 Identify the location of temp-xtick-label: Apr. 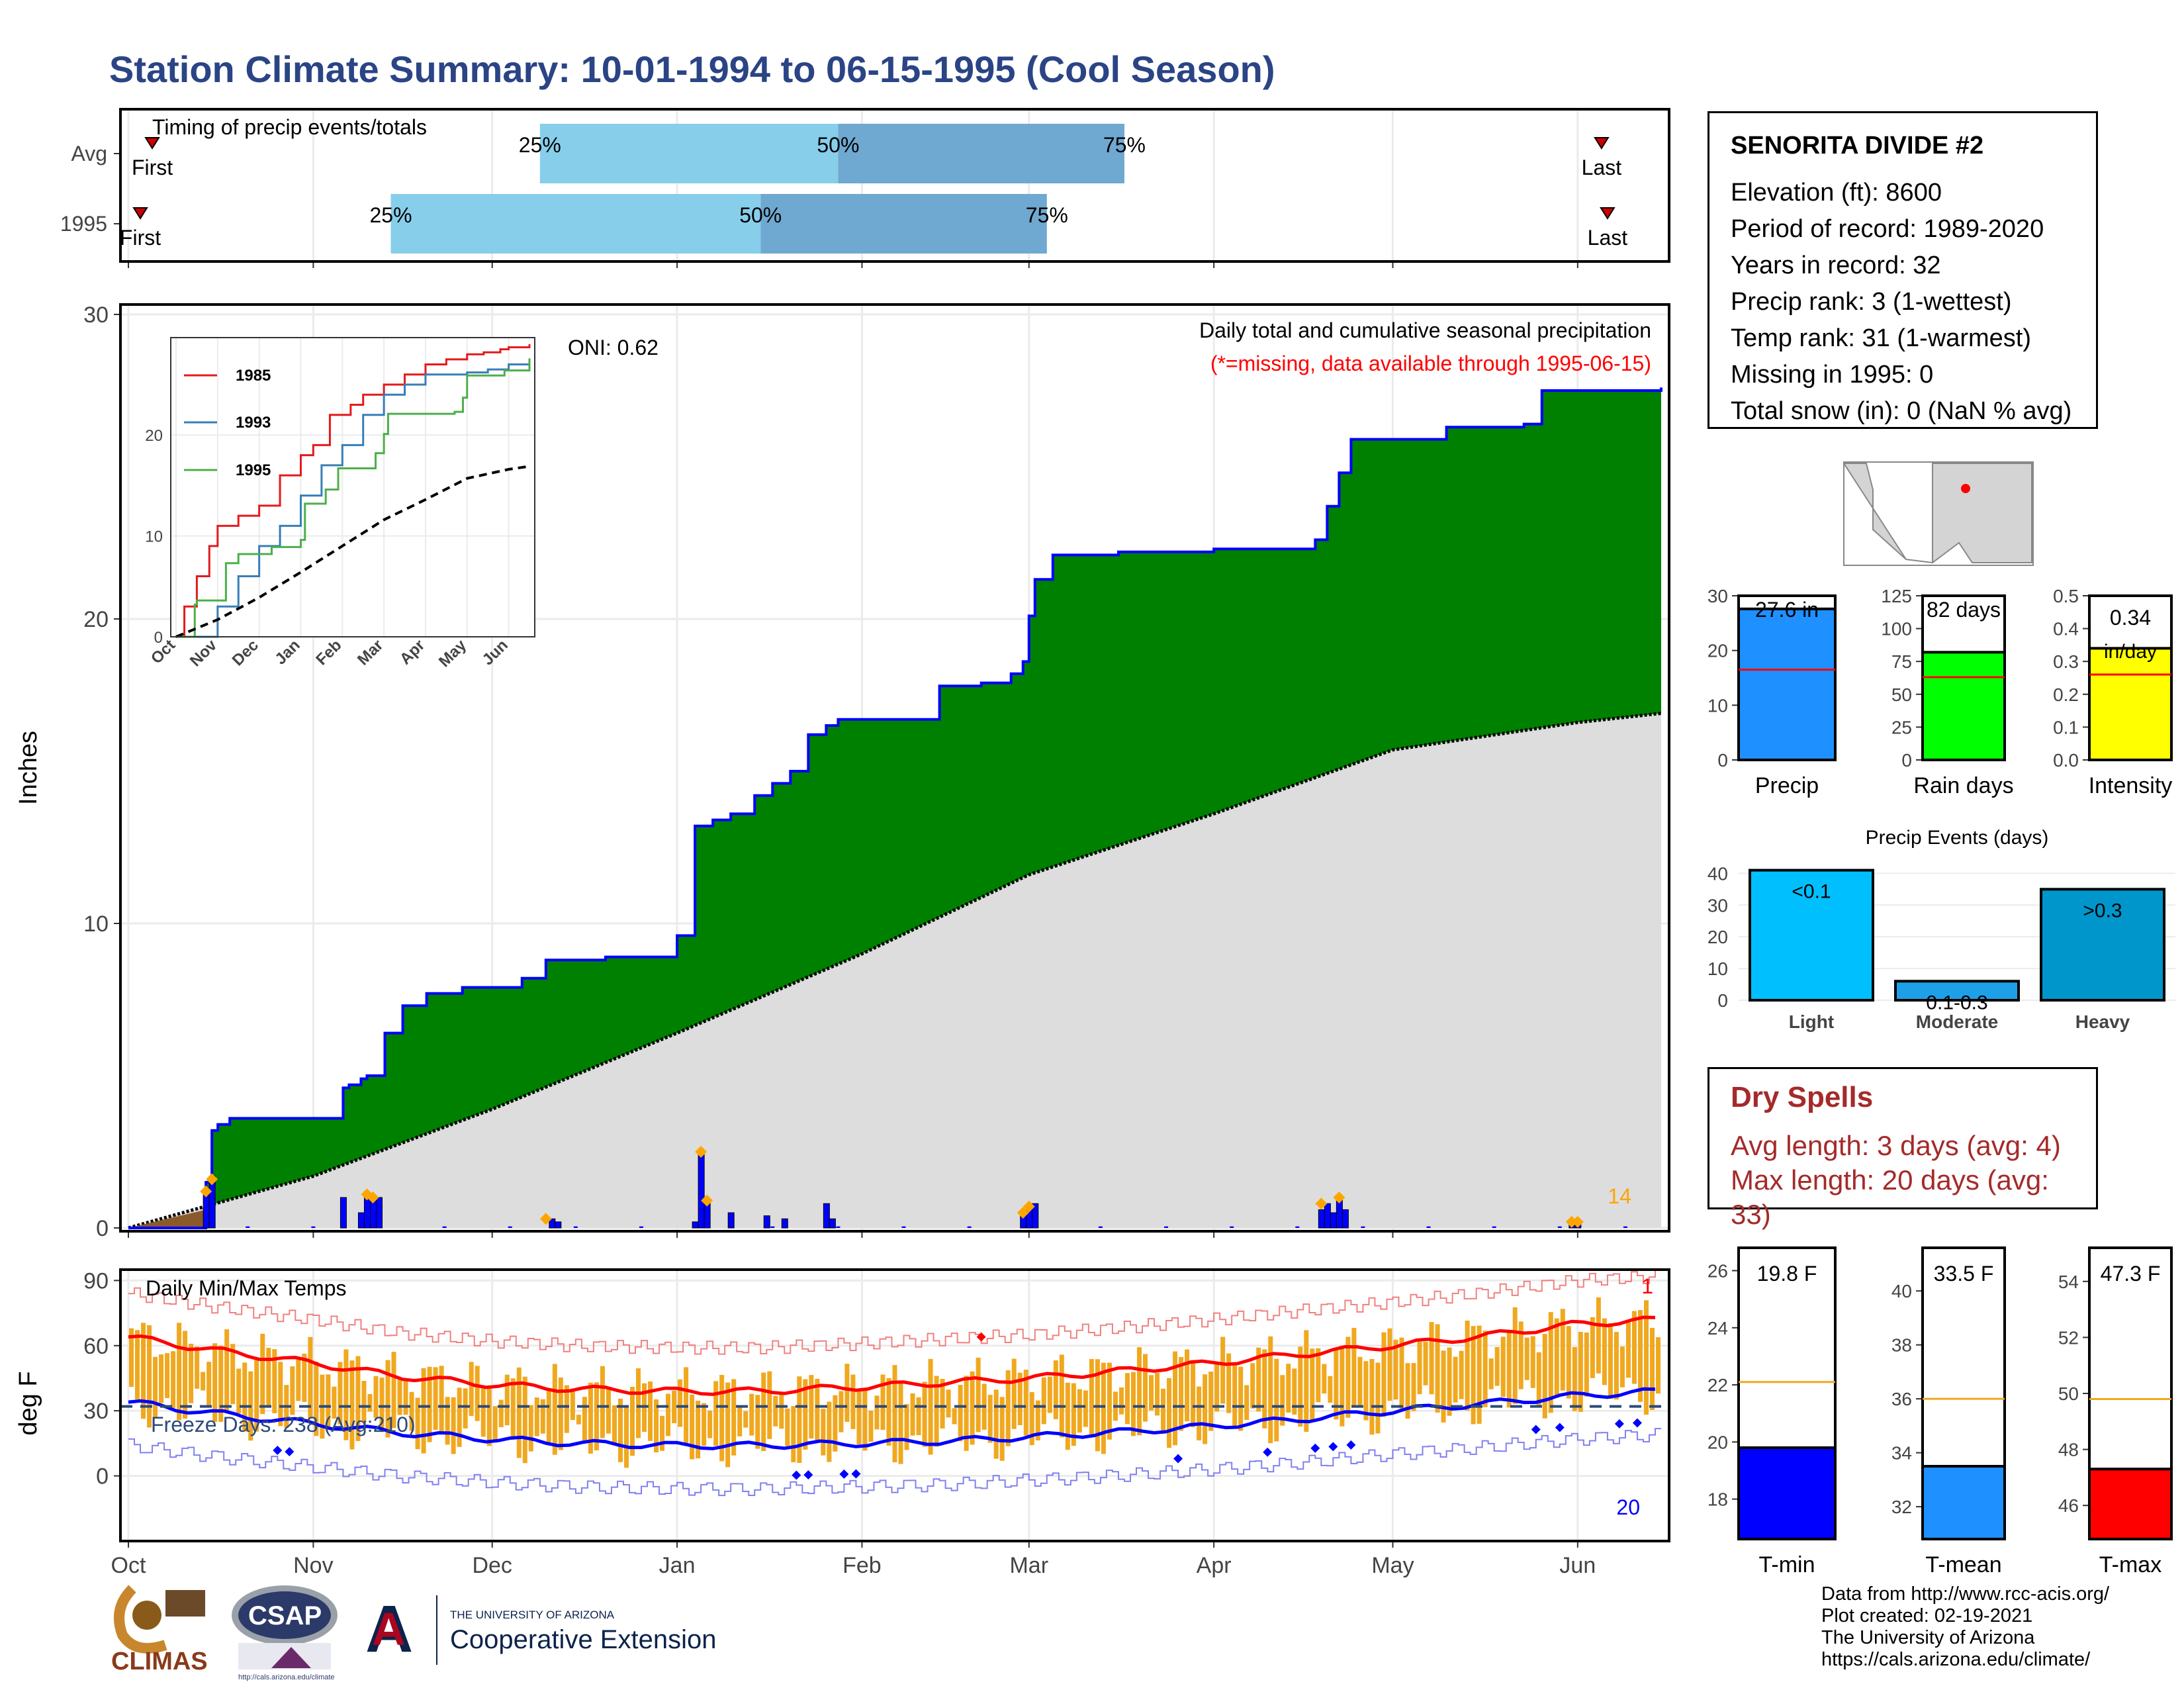
(1214, 1565).